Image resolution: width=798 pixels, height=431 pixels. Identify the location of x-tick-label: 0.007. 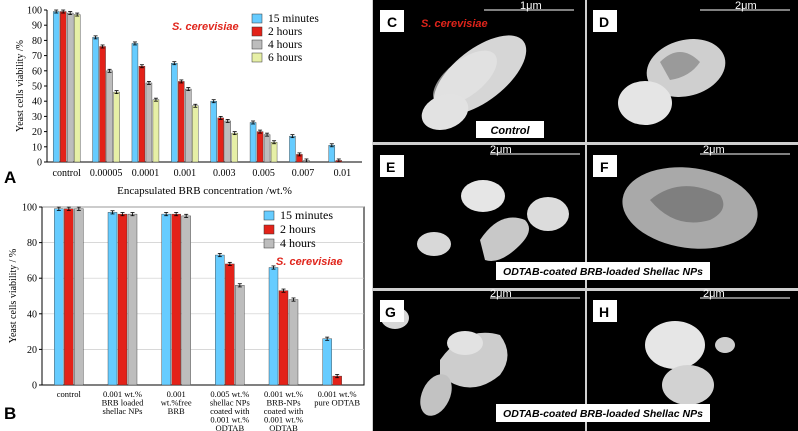
(303, 173).